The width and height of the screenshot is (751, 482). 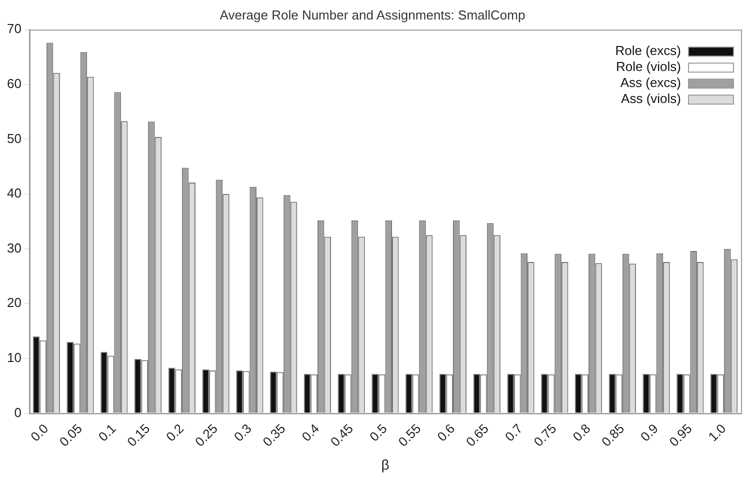 I want to click on x-tick-label: 0.95, so click(x=680, y=435).